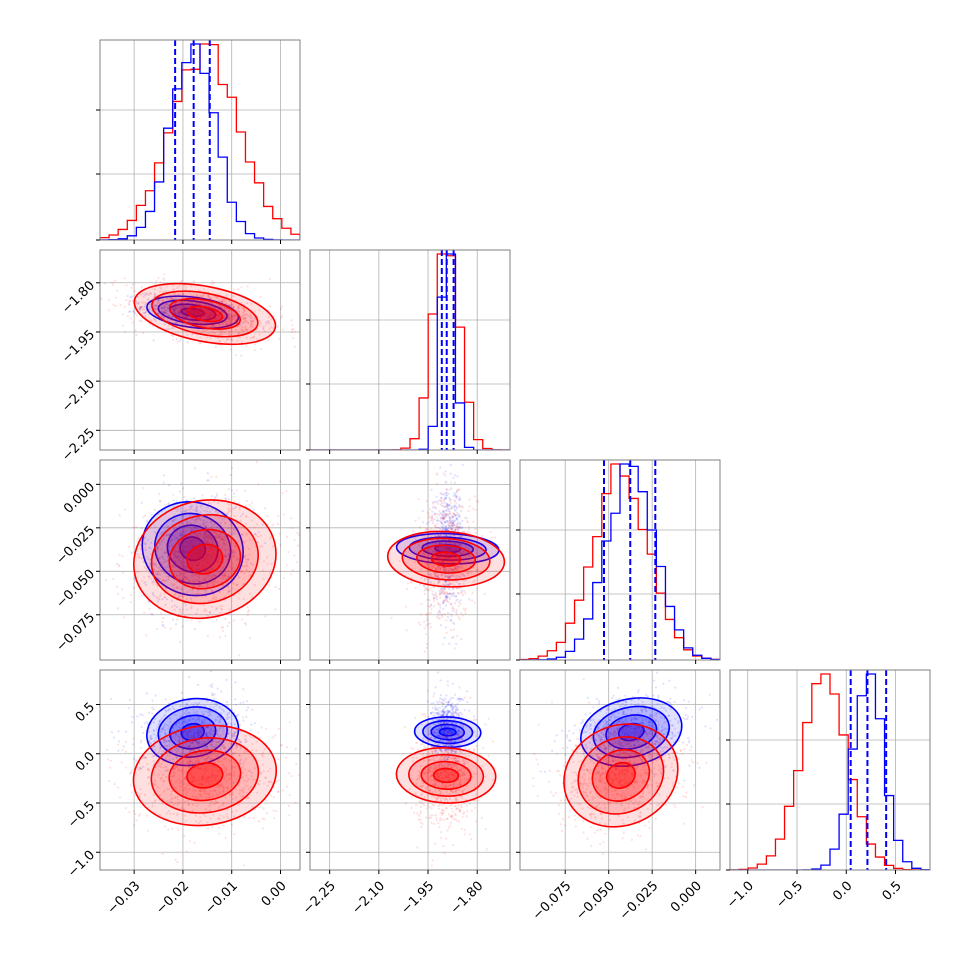 The image size is (970, 970). I want to click on y-tick-label: −0.025, so click(75, 545).